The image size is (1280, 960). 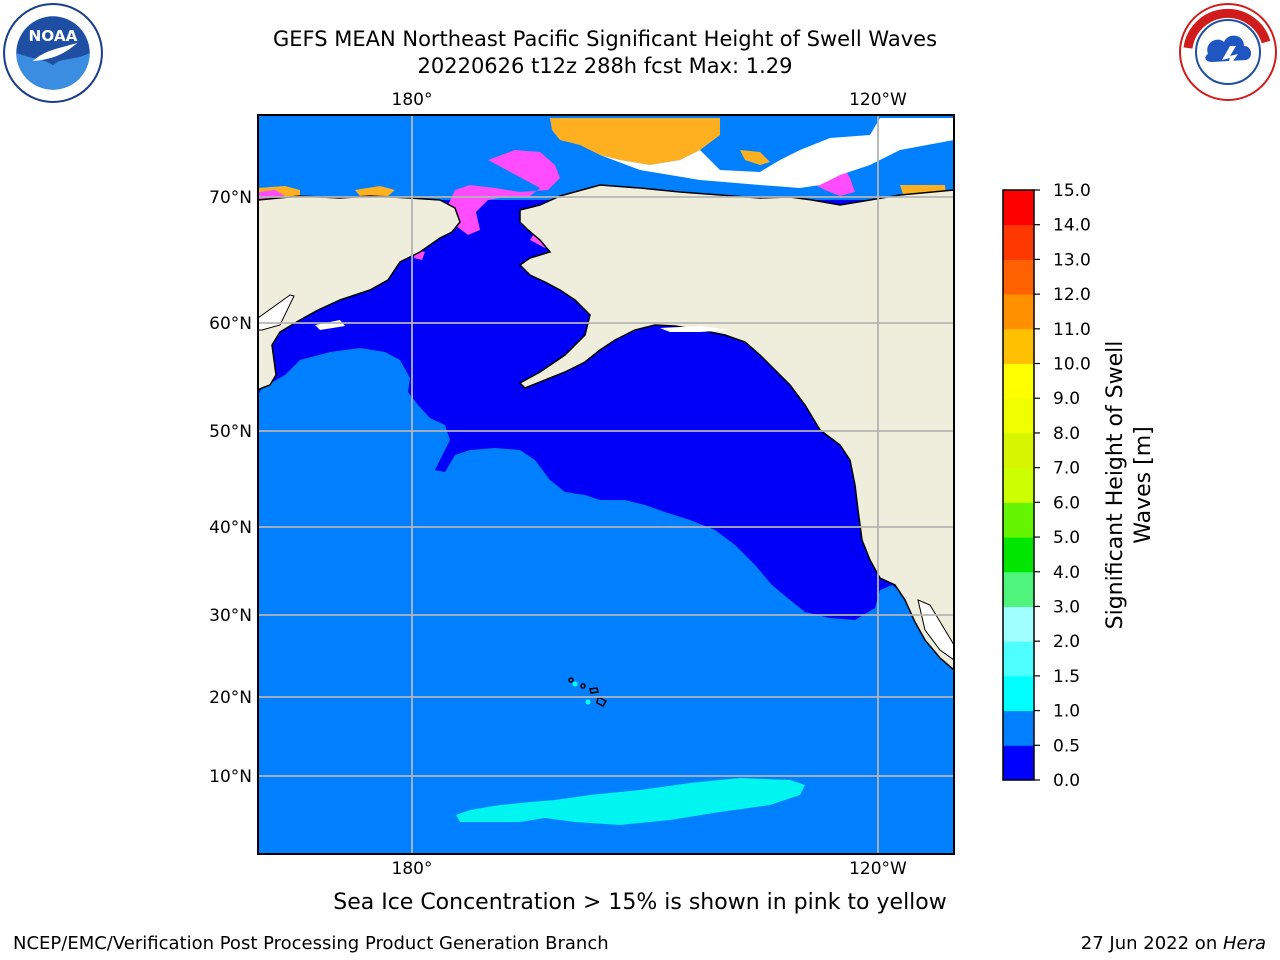 What do you see at coordinates (1151, 943) in the screenshot?
I see `footer-date-text: 27 Jun 2022 on` at bounding box center [1151, 943].